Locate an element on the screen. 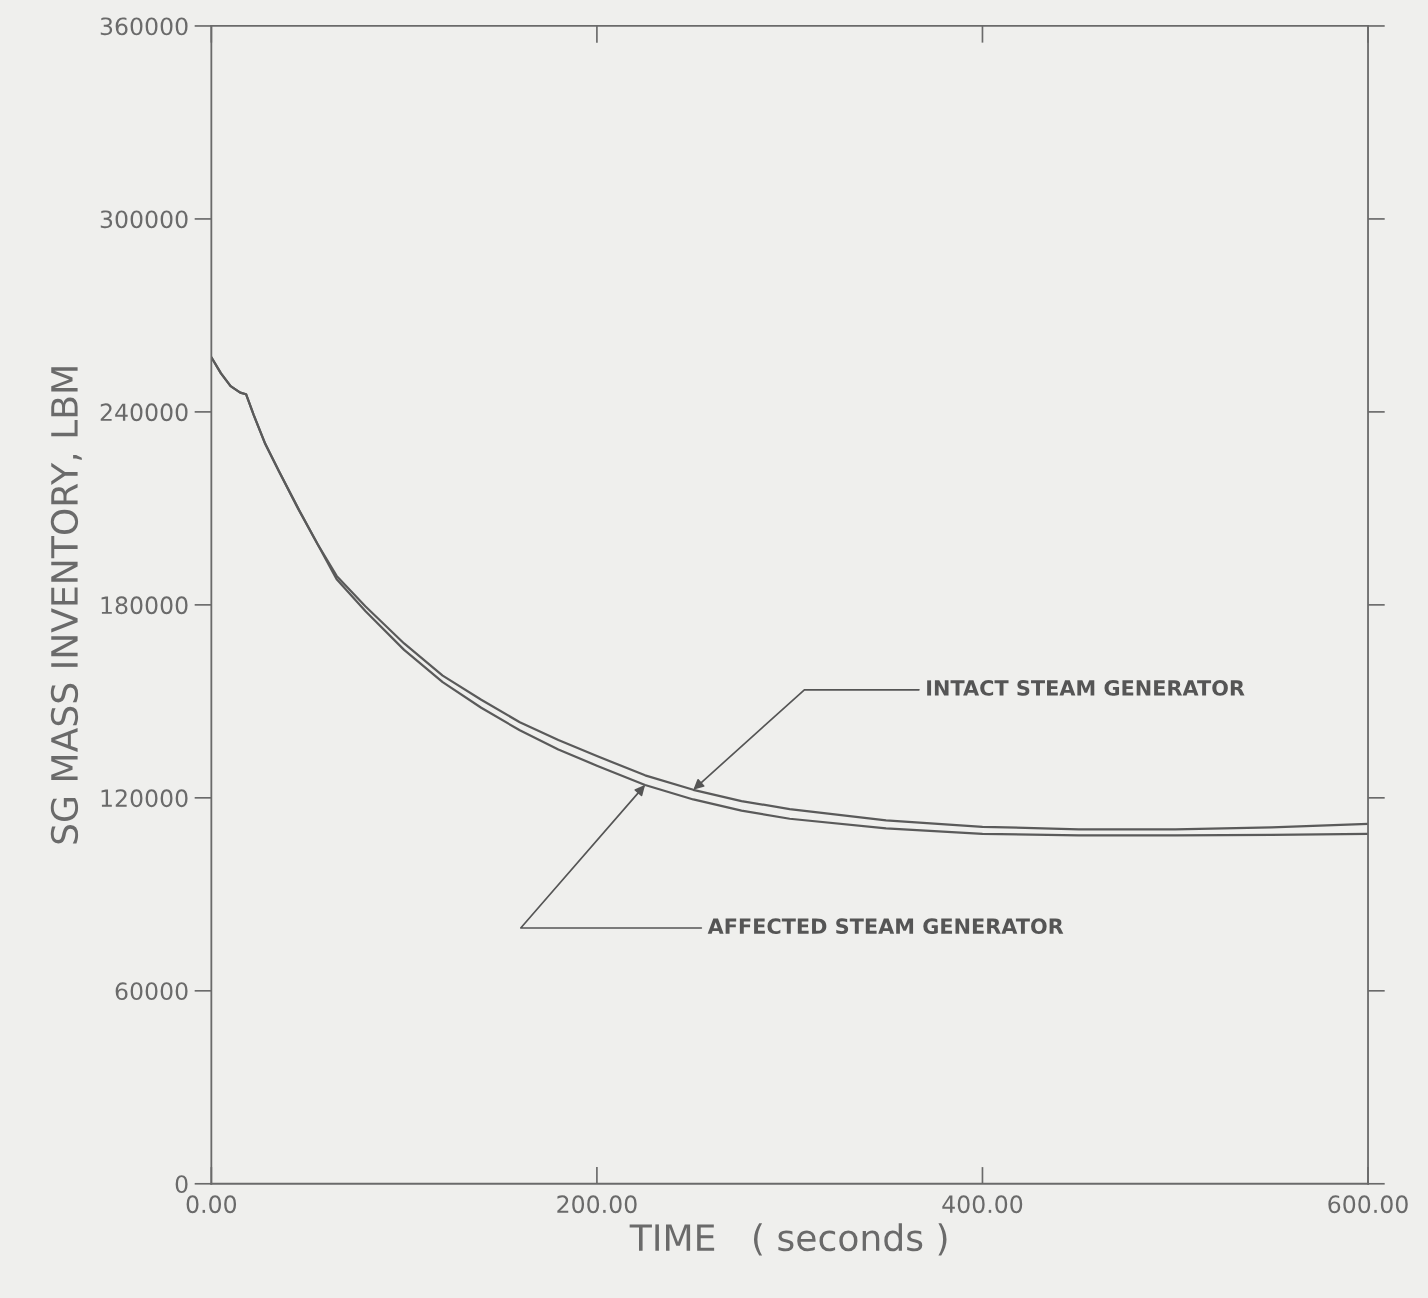  y-axis-title: SG MASS INVENTORY, LBM is located at coordinates (66, 605).